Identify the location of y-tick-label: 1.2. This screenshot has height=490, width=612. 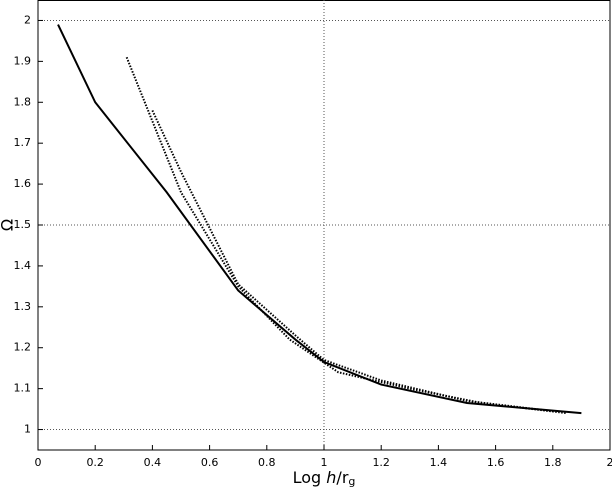
(23, 347).